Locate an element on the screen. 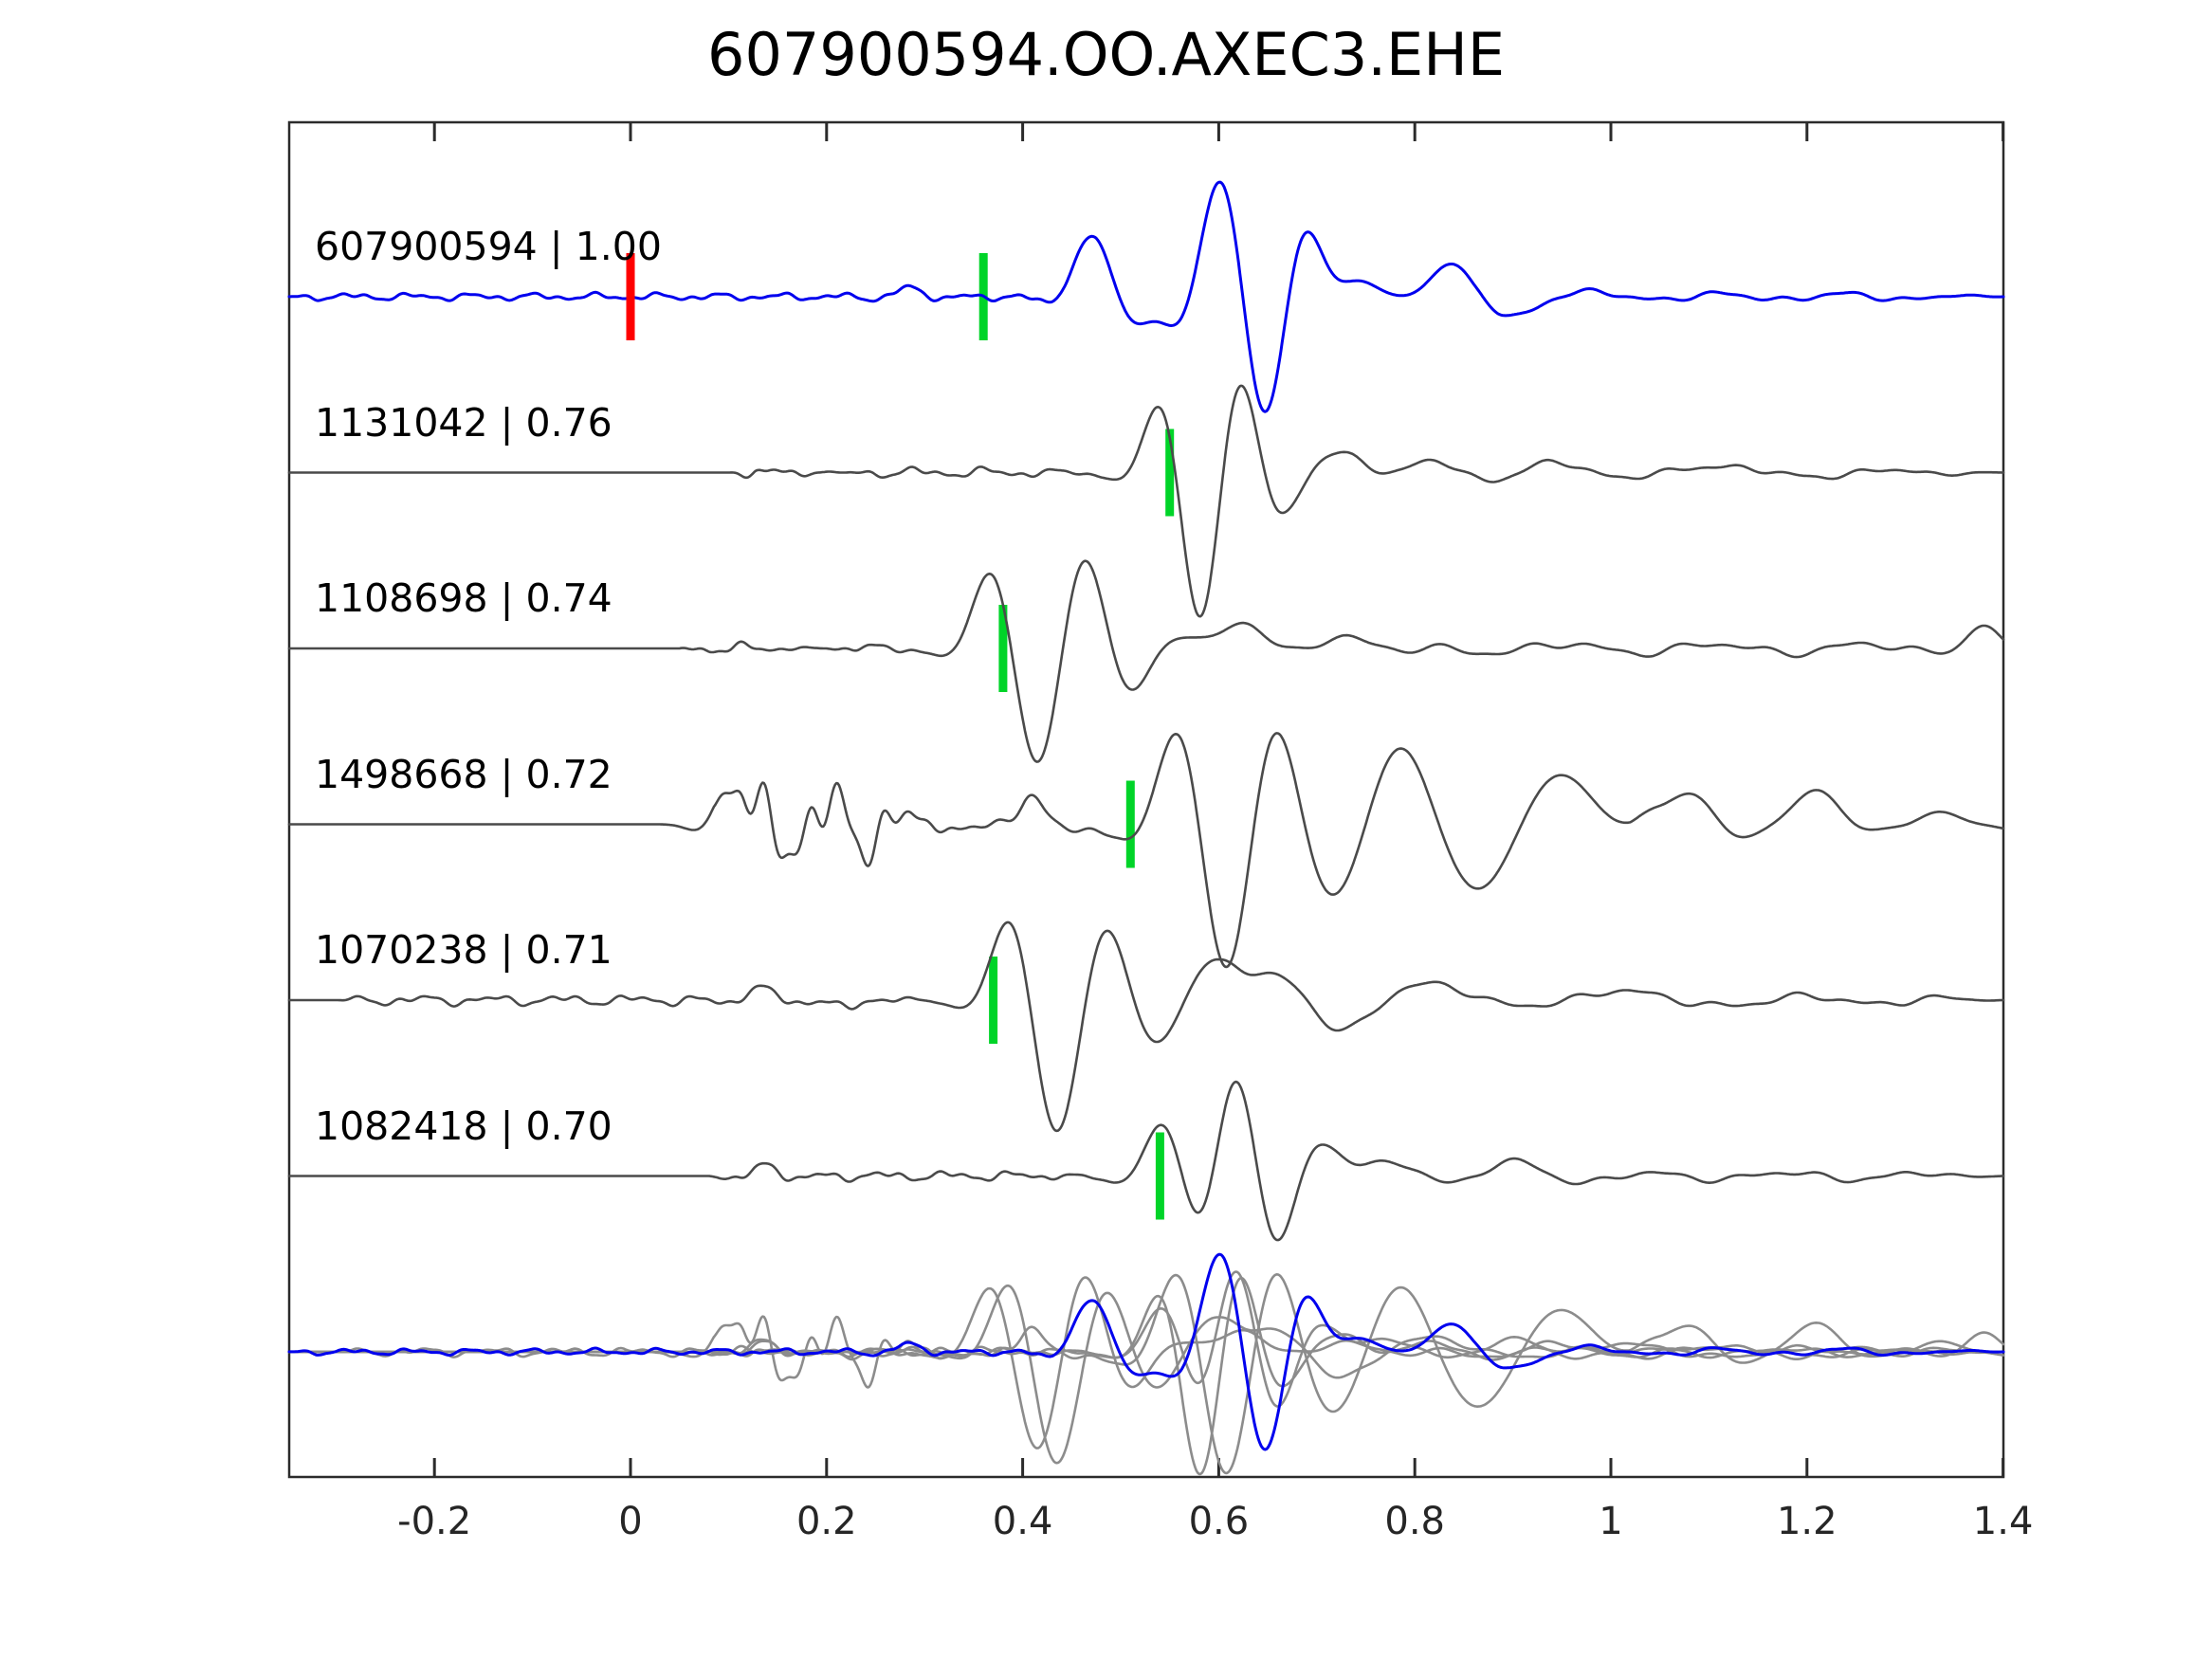 The image size is (2212, 1659). trace-label-1108698: 1108698 | 0.74 is located at coordinates (463, 598).